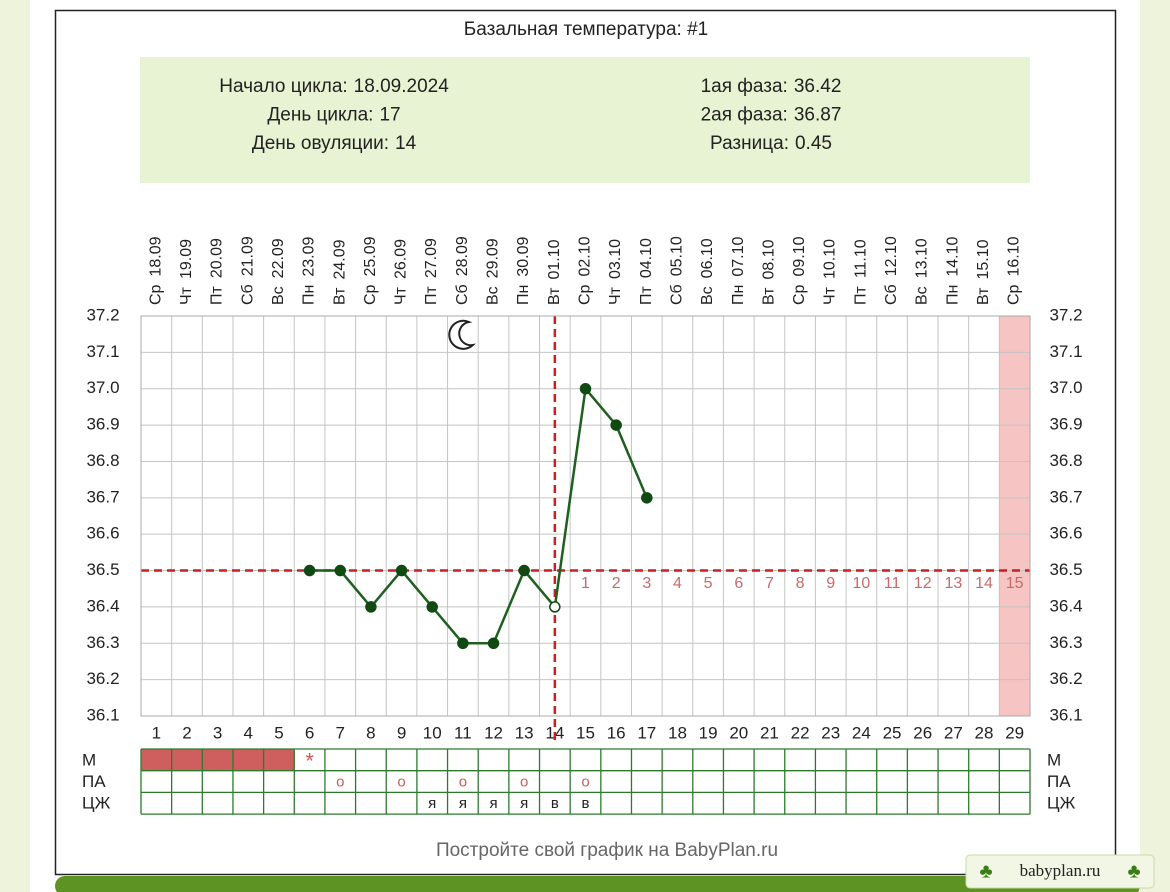  I want to click on date: 23.09, so click(309, 257).